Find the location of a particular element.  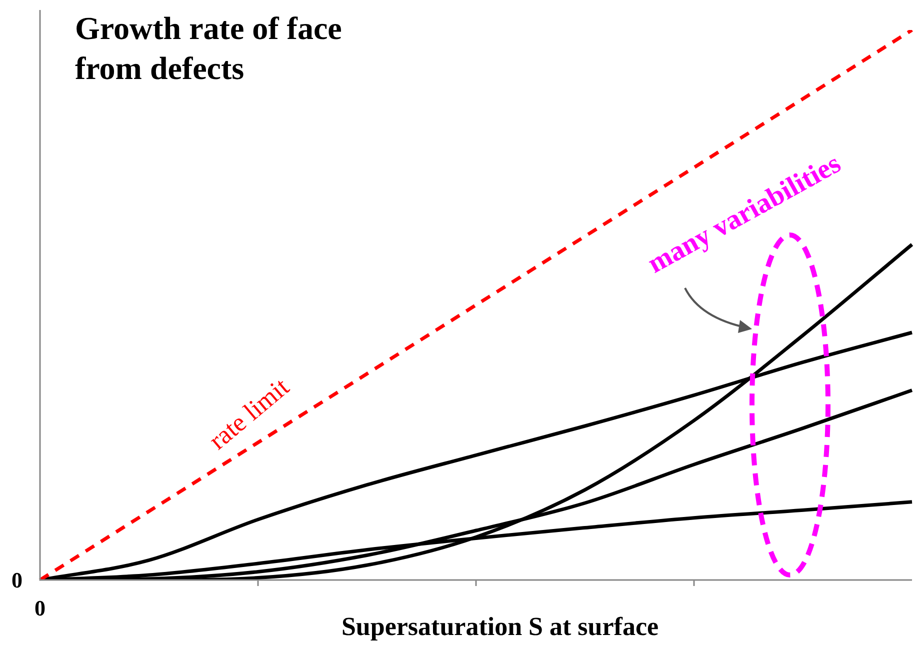

chart-title: Growth rate of face from defects is located at coordinates (209, 48).